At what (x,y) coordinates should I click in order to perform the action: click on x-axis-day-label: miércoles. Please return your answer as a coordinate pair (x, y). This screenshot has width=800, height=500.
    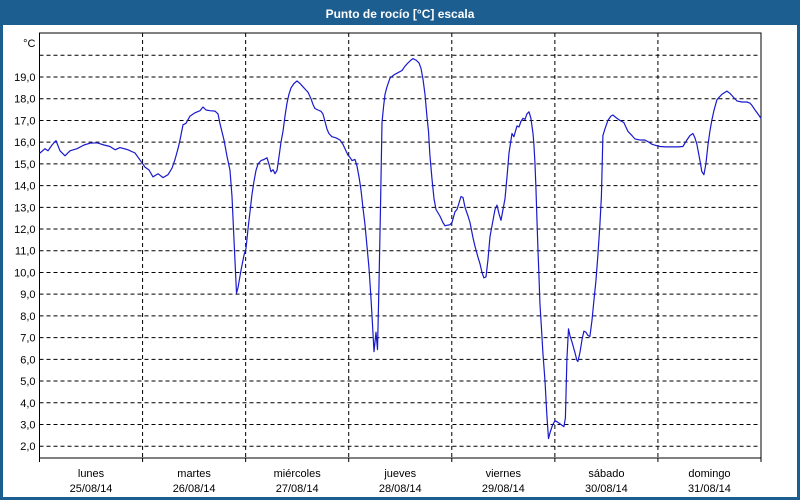
    Looking at the image, I should click on (298, 474).